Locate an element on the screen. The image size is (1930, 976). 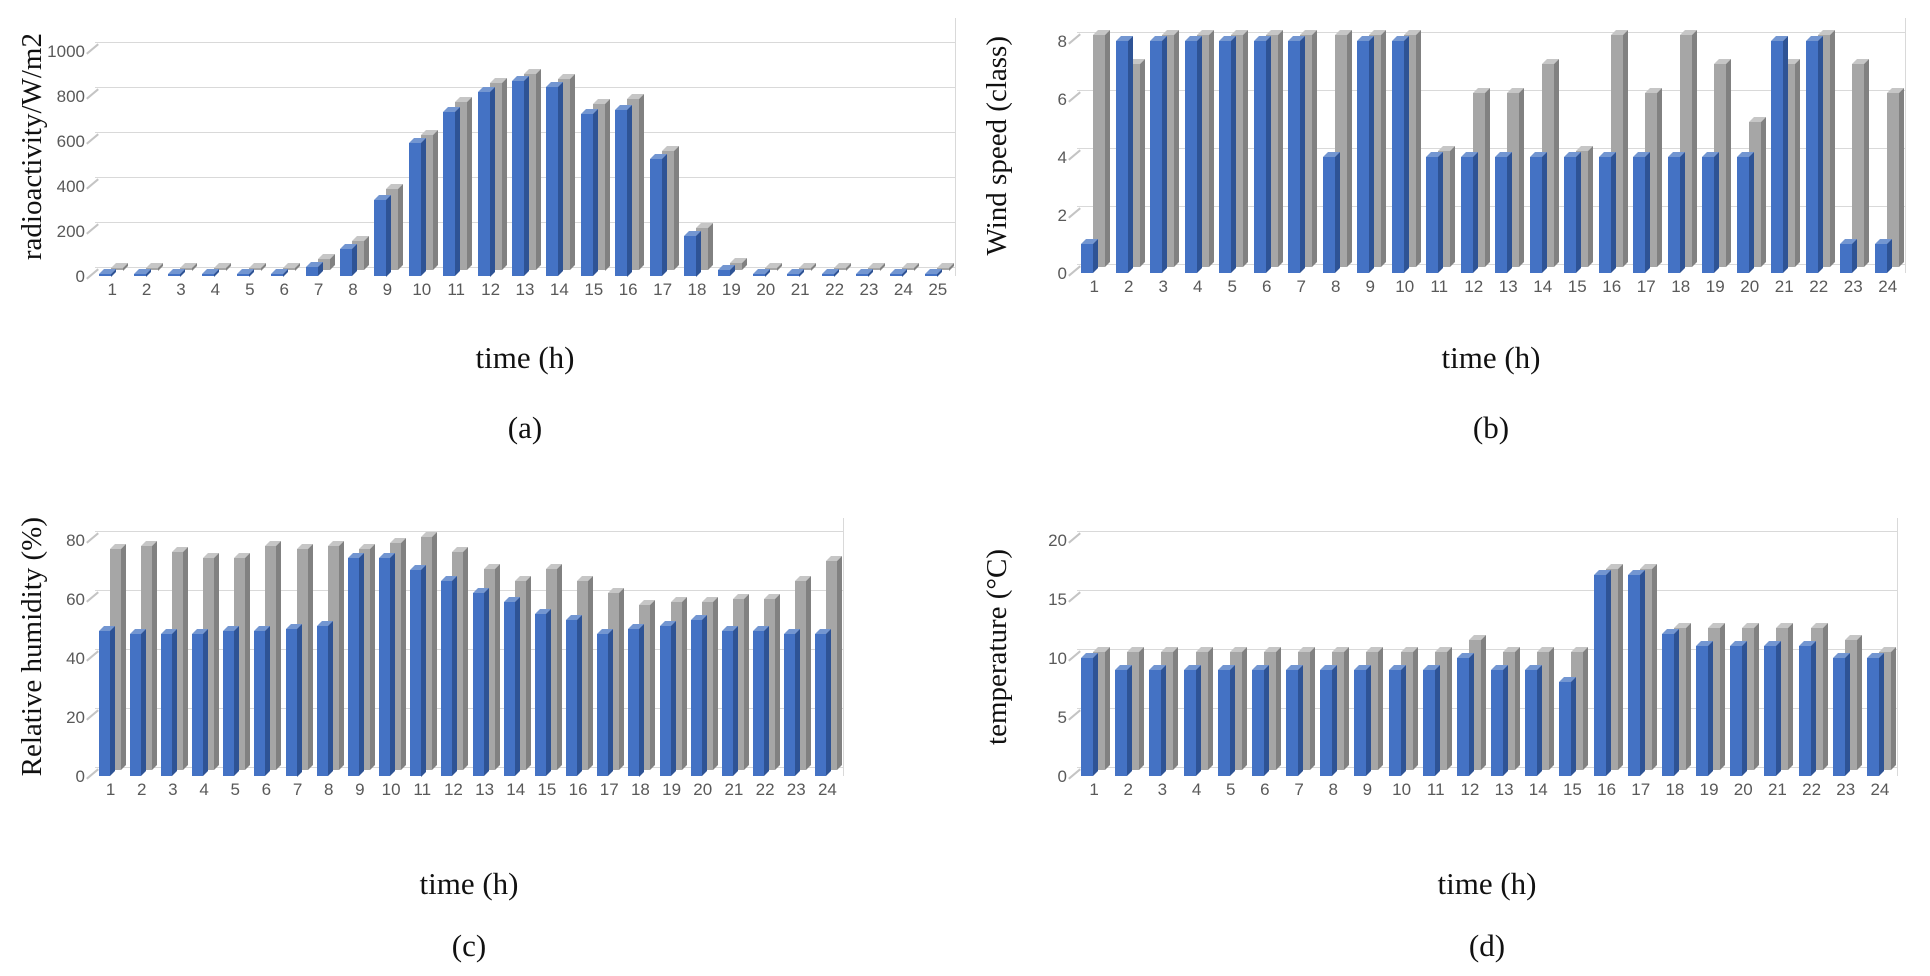
x-tick-label: 12 is located at coordinates (1474, 286).